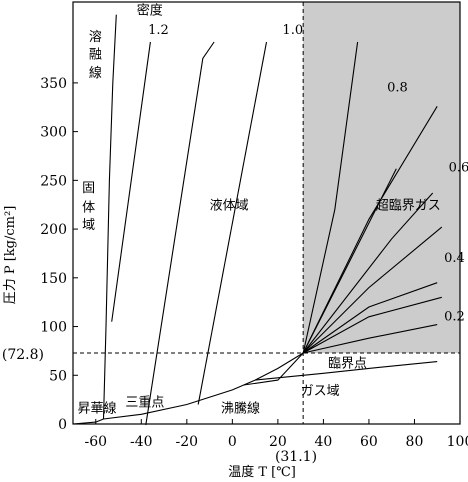  What do you see at coordinates (97, 408) in the screenshot?
I see `annotation-label: 昇華線` at bounding box center [97, 408].